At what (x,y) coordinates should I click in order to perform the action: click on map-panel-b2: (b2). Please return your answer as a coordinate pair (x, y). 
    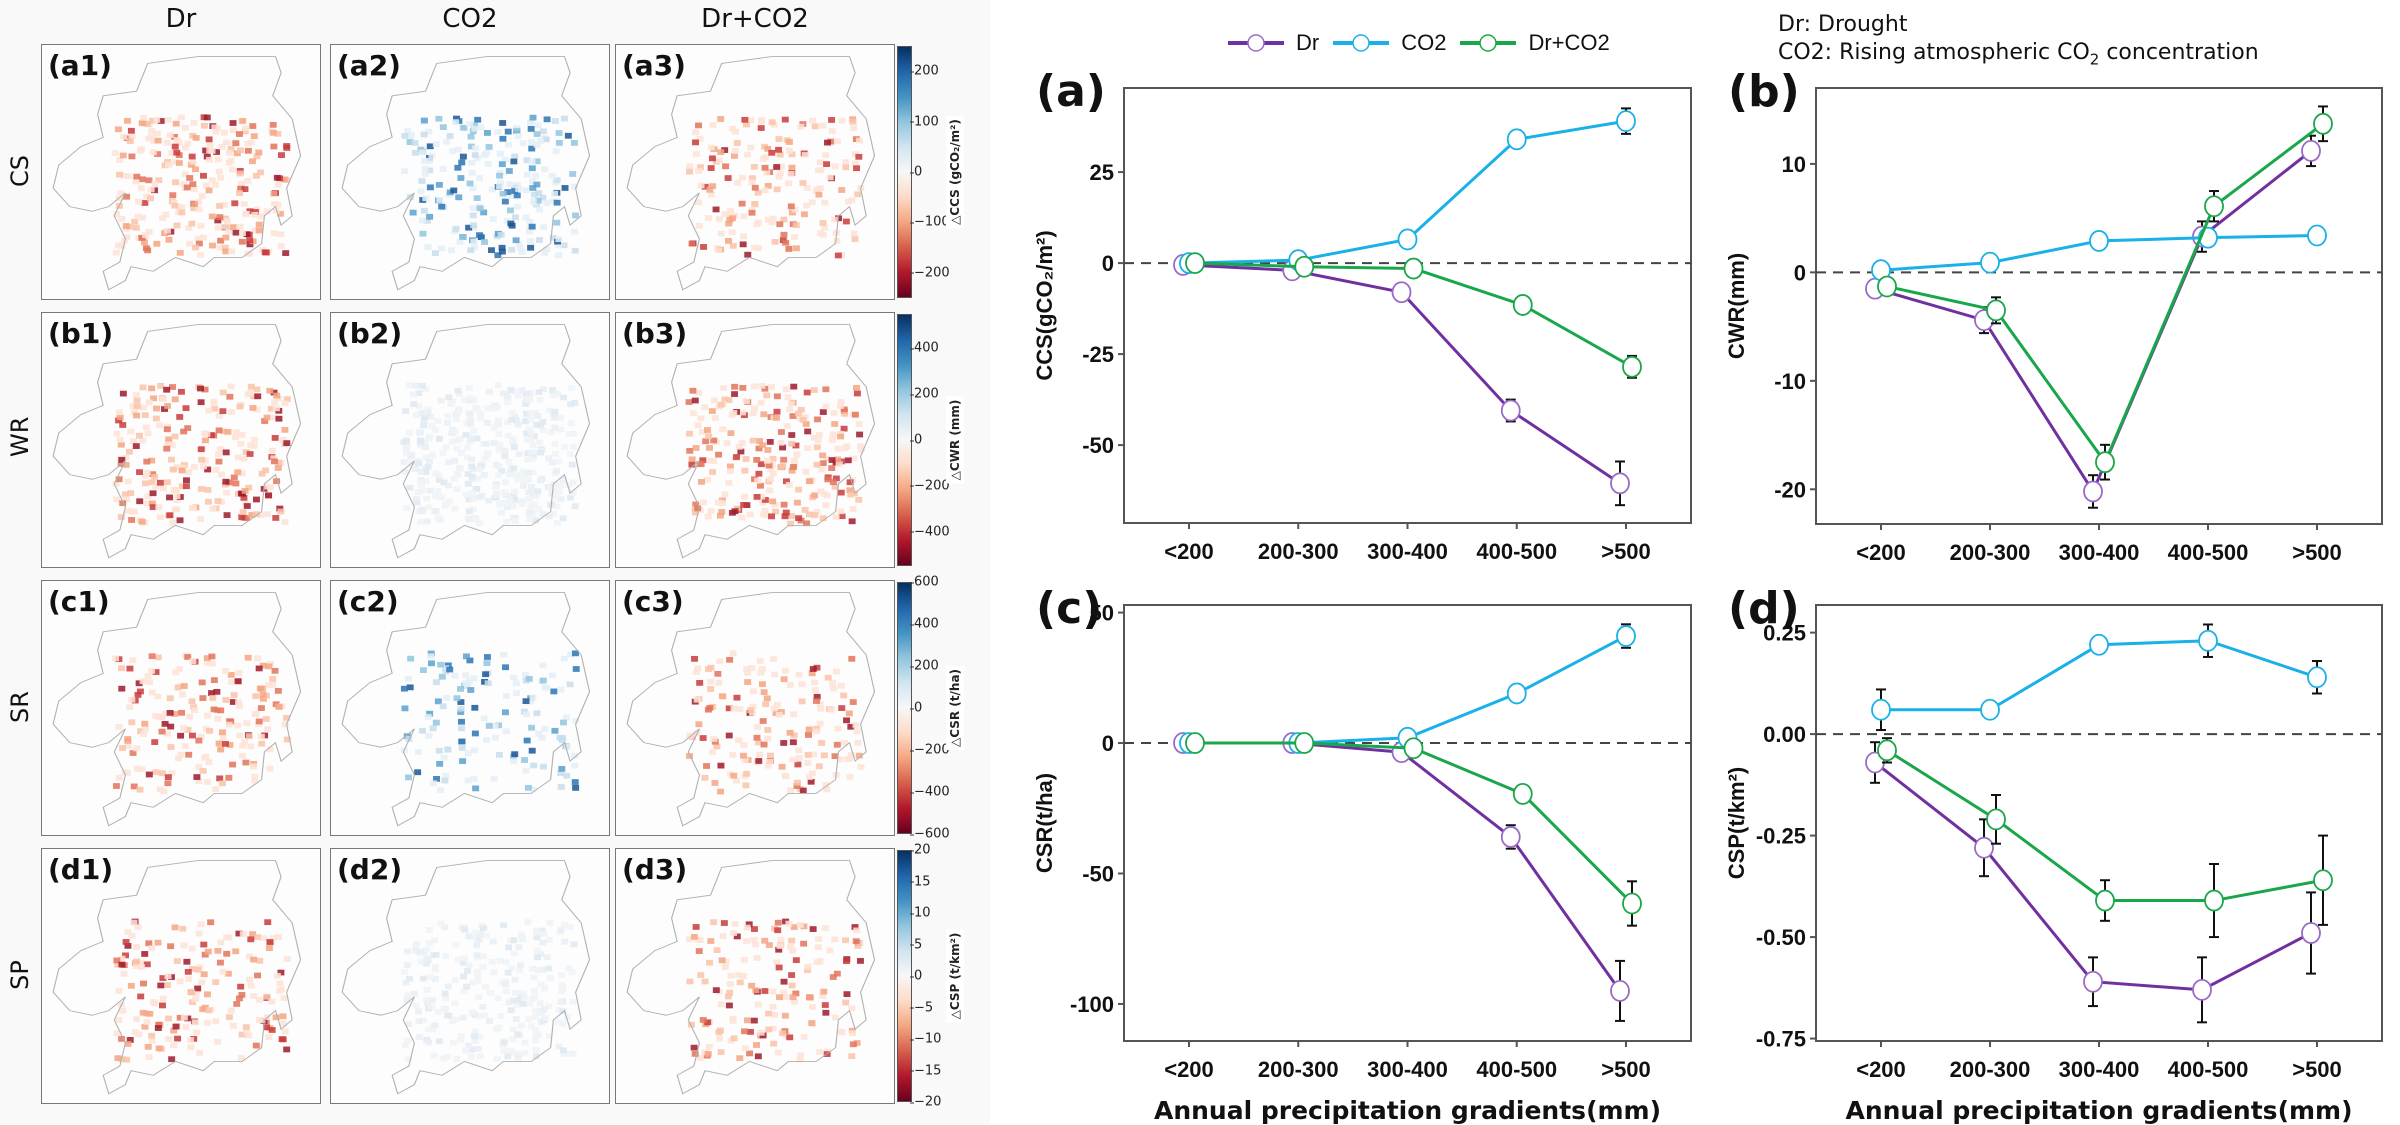
    Looking at the image, I should click on (470, 440).